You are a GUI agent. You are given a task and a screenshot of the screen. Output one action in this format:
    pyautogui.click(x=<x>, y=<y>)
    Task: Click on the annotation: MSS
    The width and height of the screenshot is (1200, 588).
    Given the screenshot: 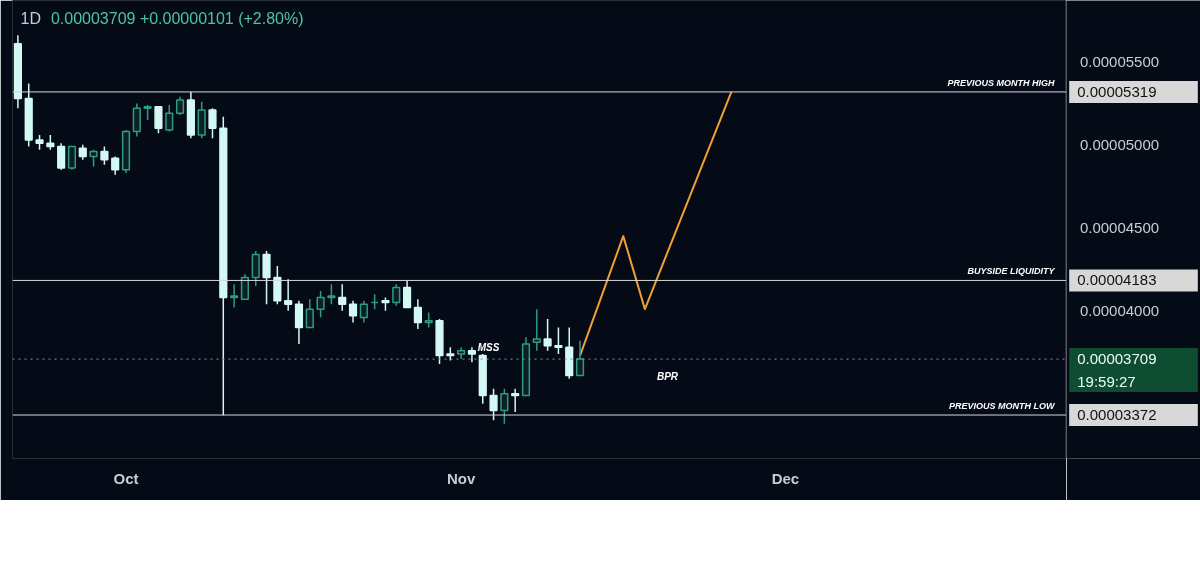 What is the action you would take?
    pyautogui.click(x=488, y=347)
    